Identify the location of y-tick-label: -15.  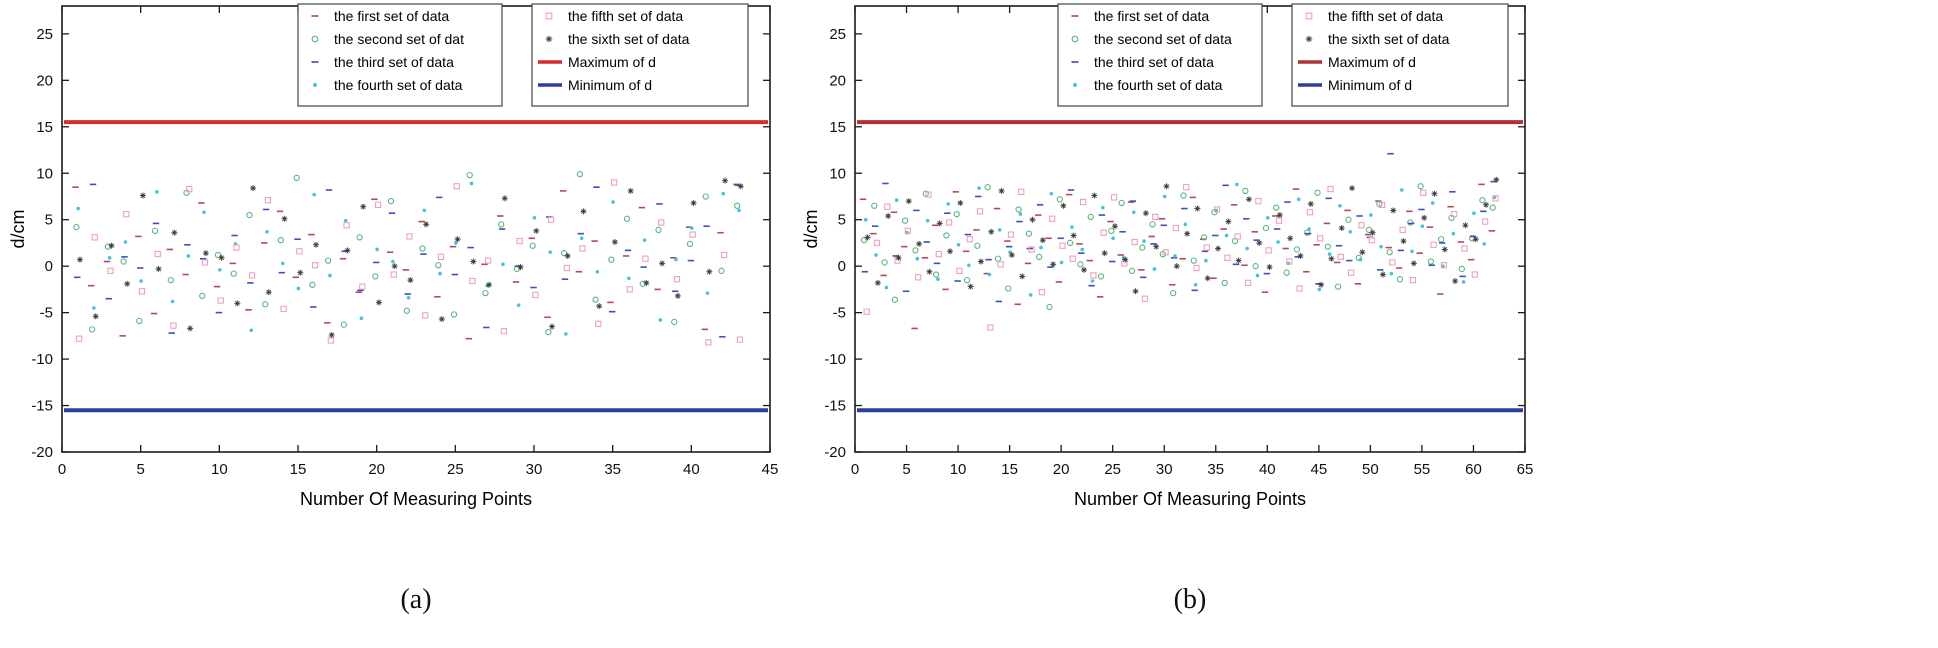
(42, 406).